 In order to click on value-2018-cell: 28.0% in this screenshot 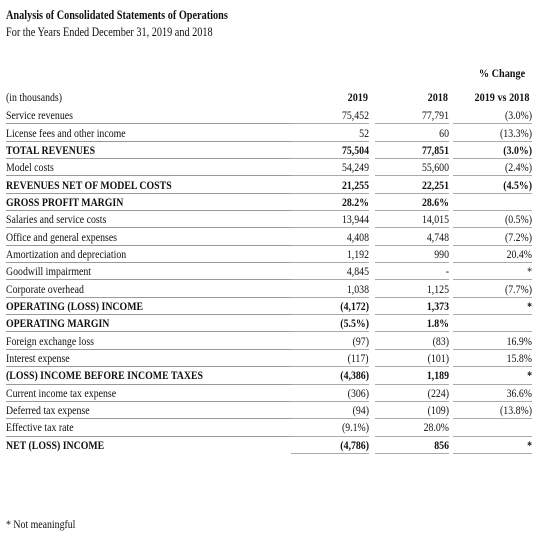, I will do `click(412, 427)`.